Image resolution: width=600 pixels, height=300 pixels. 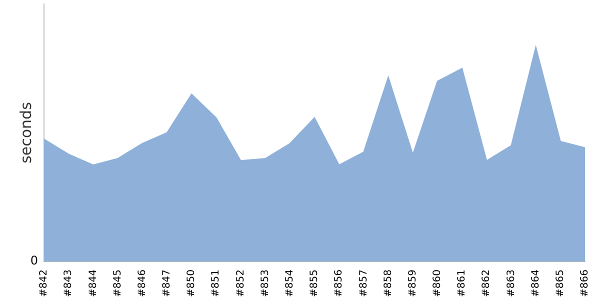 What do you see at coordinates (118, 284) in the screenshot?
I see `x-tick-label: #845` at bounding box center [118, 284].